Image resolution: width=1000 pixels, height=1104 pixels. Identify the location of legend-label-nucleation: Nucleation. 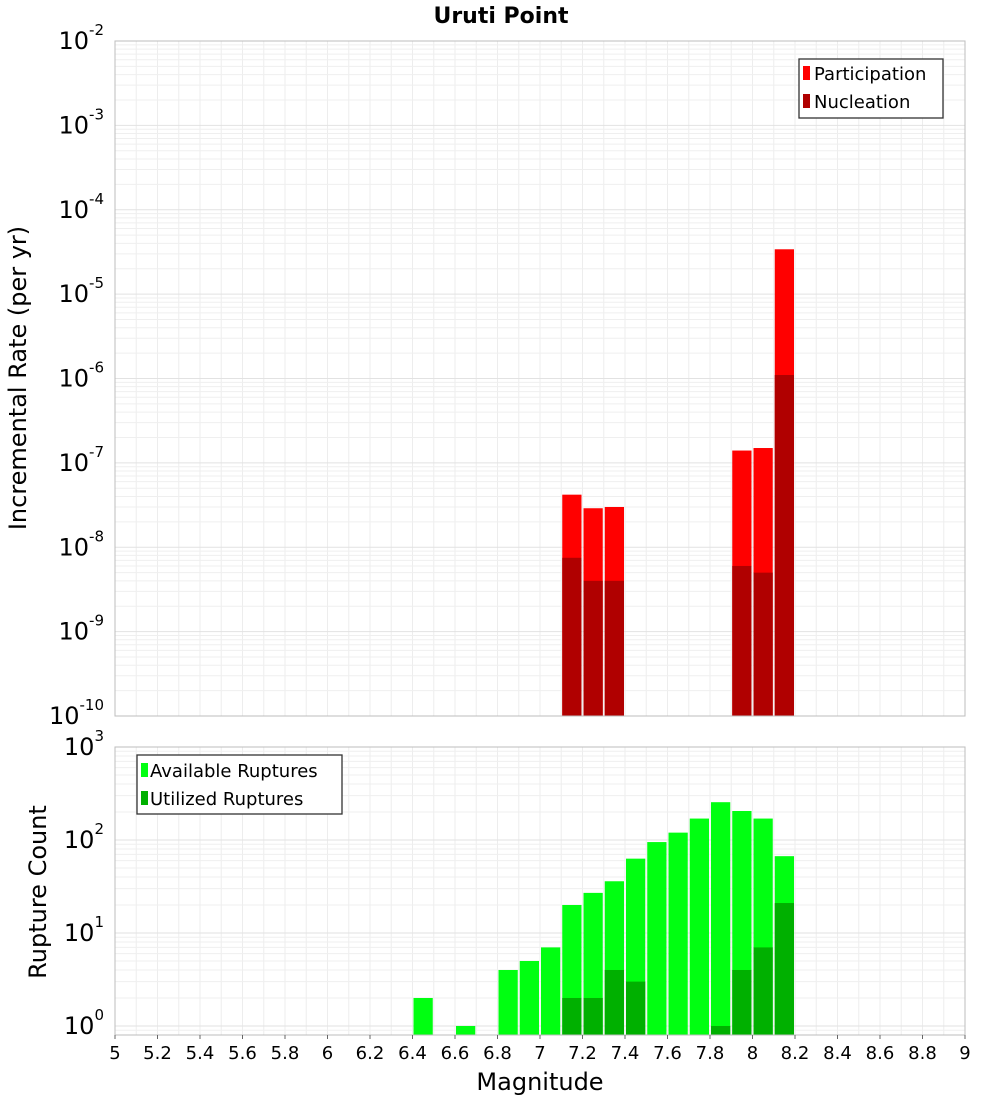
(862, 102).